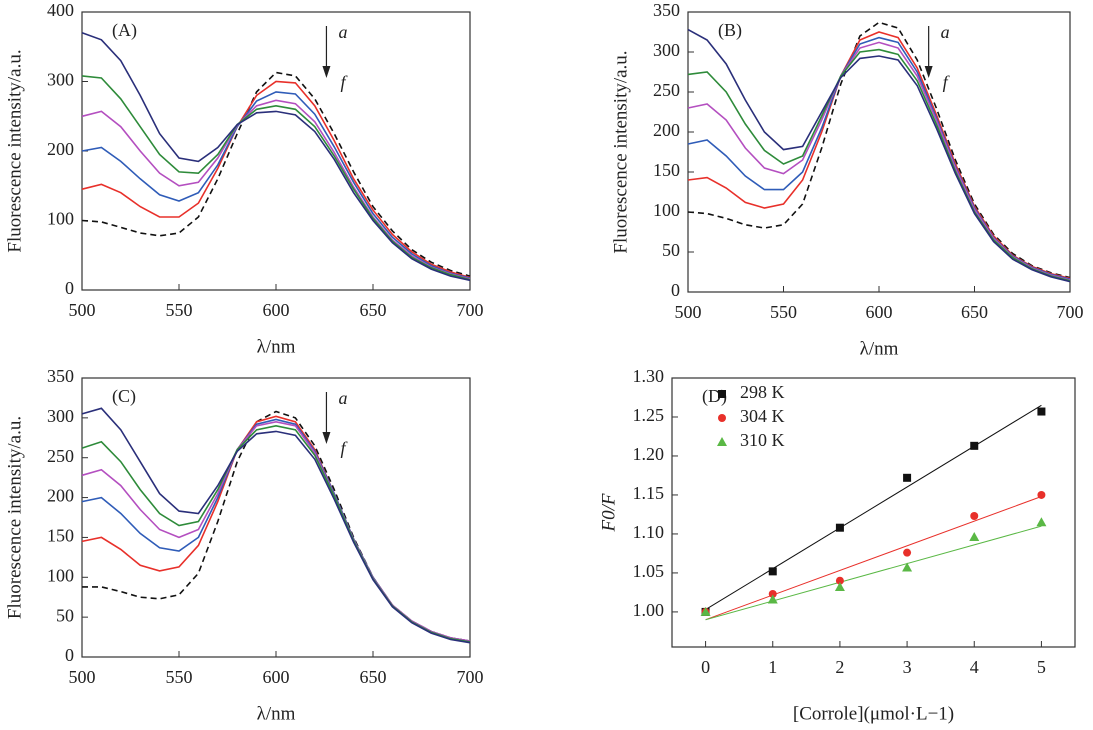  What do you see at coordinates (772, 667) in the screenshot?
I see `x-tick-label: 1` at bounding box center [772, 667].